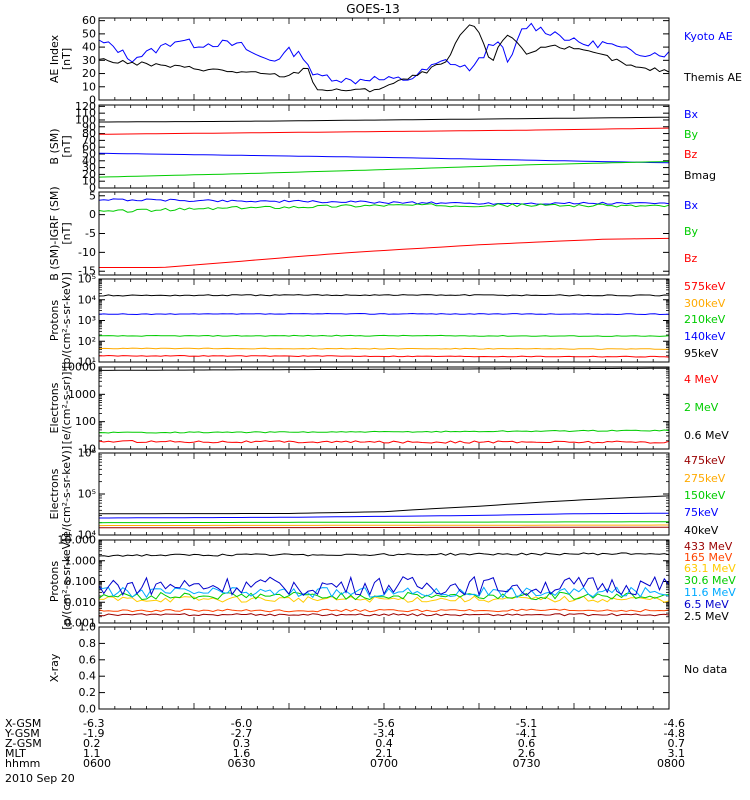  What do you see at coordinates (384, 314) in the screenshot?
I see `series-line-protons1-140kev` at bounding box center [384, 314].